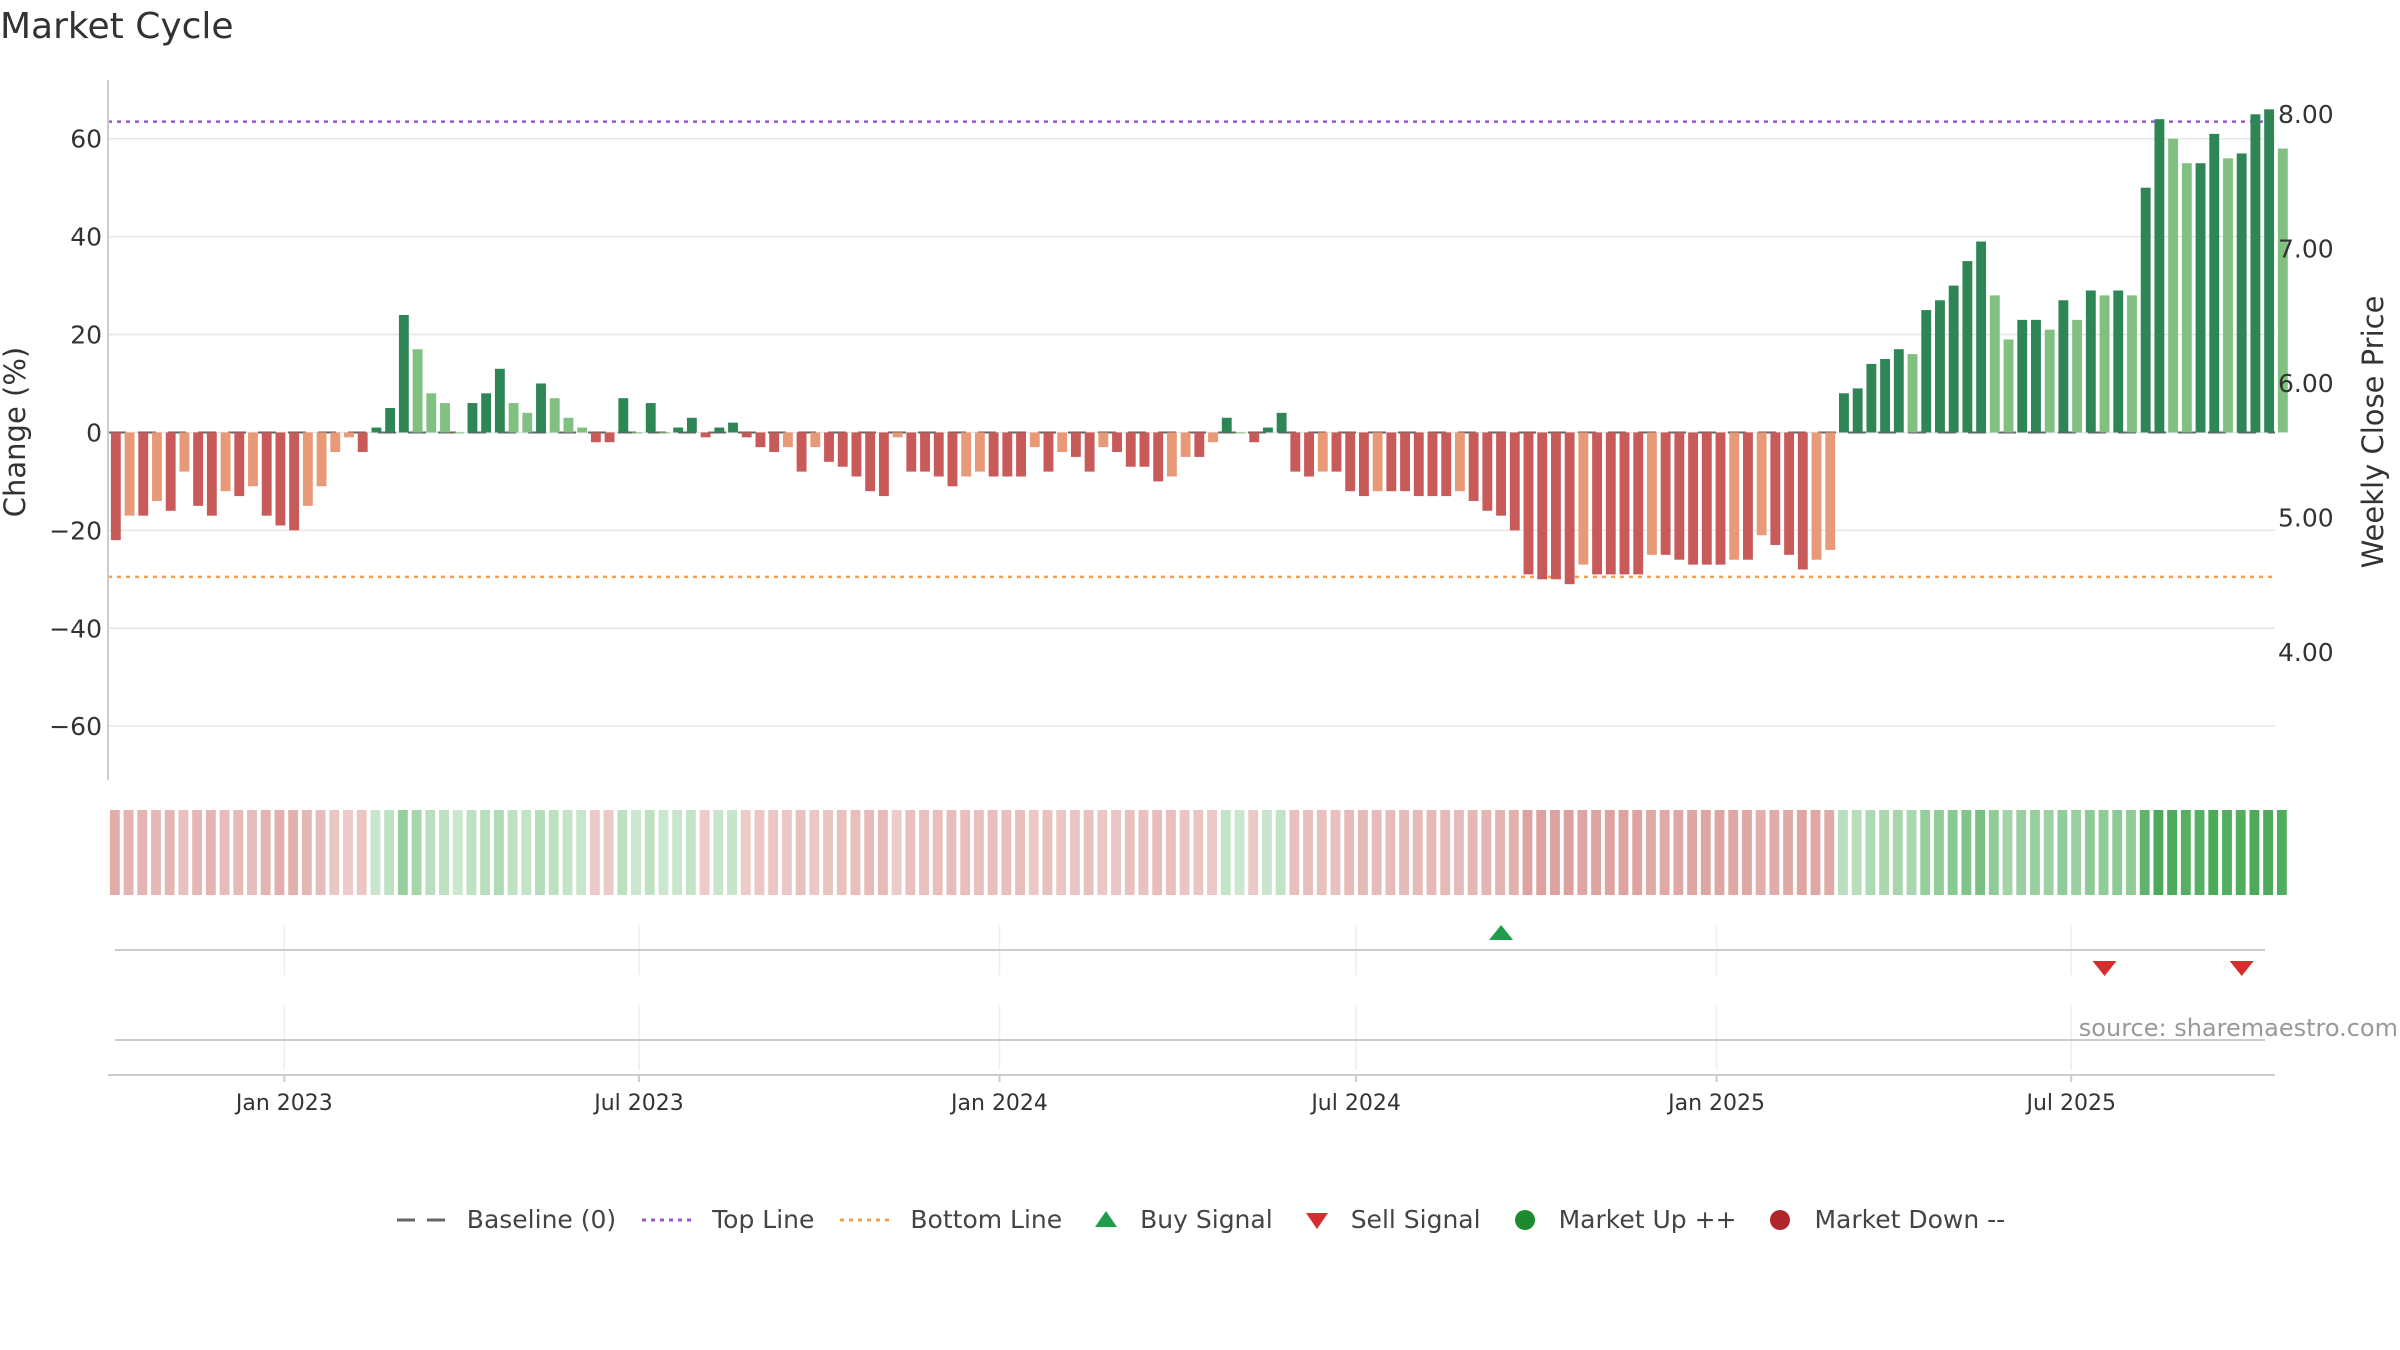 This screenshot has height=1350, width=2400. I want to click on x-tick-label: Jan 2023, so click(283, 1103).